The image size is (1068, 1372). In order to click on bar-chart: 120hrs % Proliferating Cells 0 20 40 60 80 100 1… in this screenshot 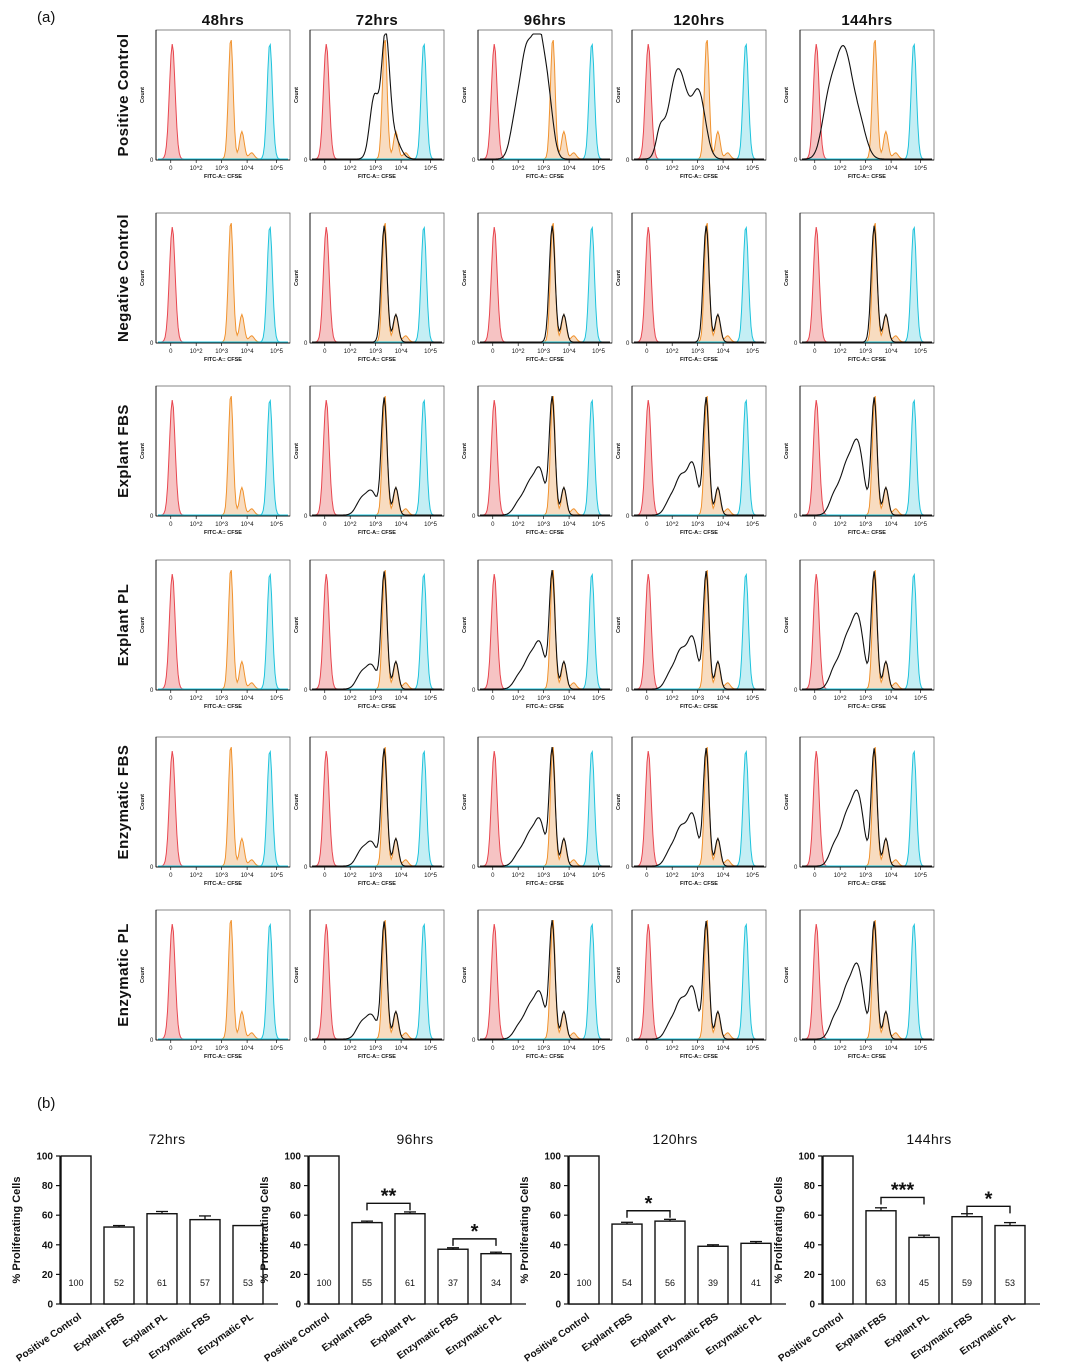, I will do `click(652, 1247)`.